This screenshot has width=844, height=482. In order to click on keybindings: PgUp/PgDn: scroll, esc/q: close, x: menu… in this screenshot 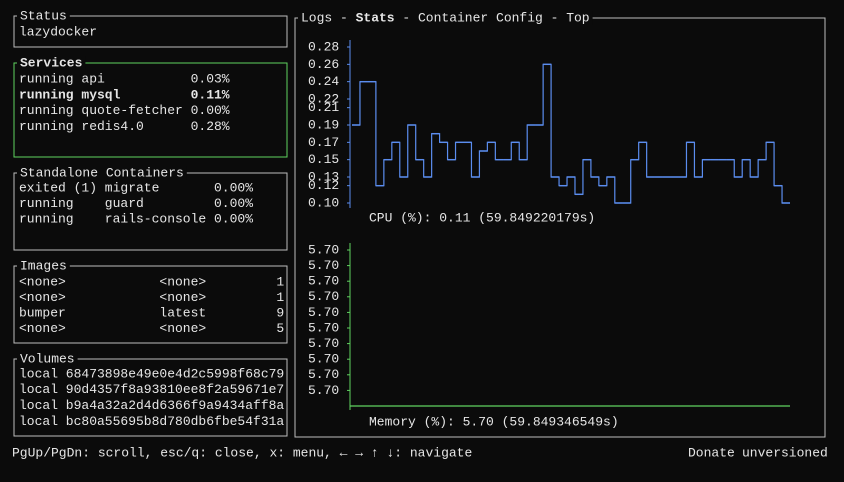, I will do `click(242, 452)`.